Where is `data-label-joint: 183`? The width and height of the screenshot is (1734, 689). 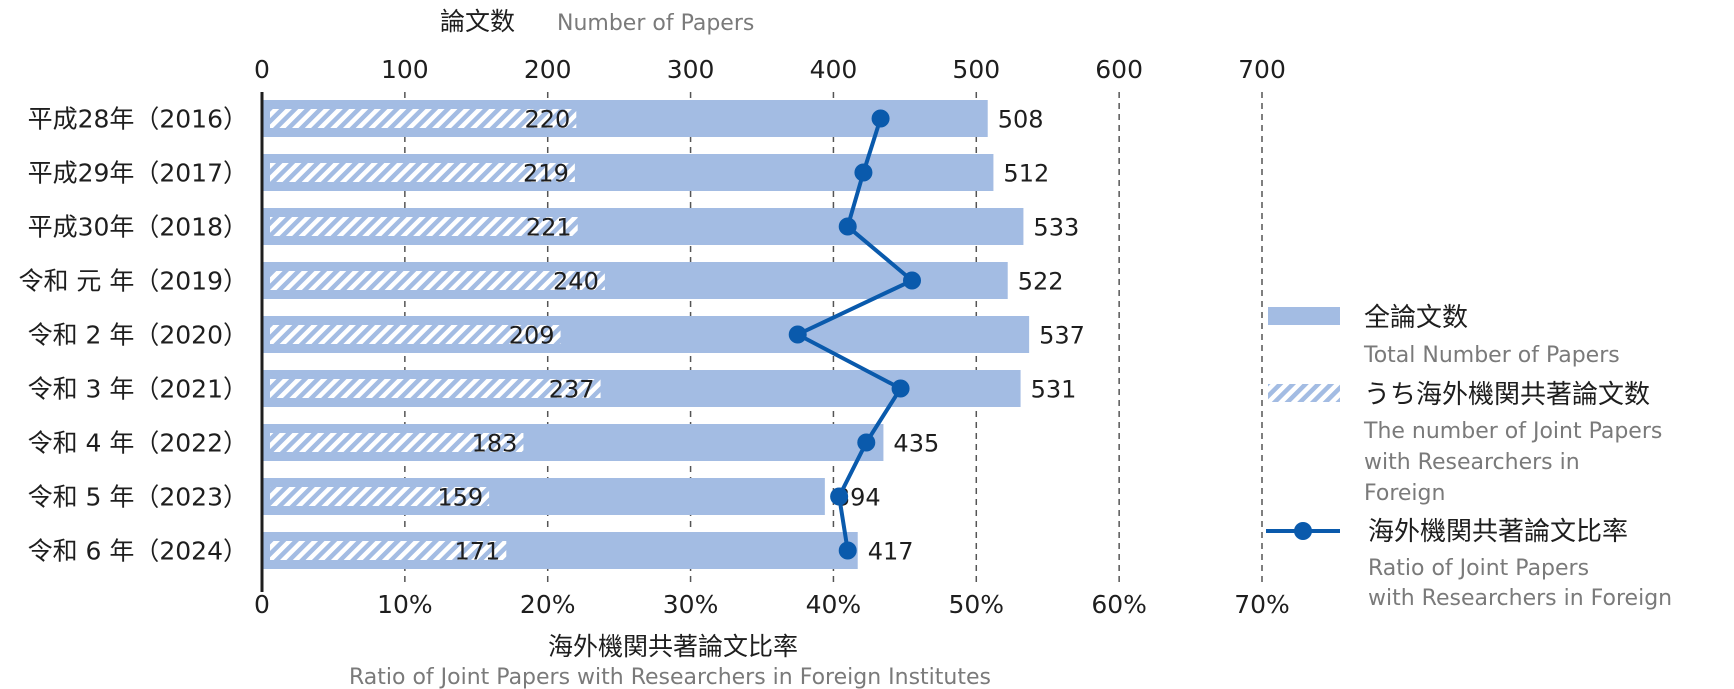
data-label-joint: 183 is located at coordinates (495, 444).